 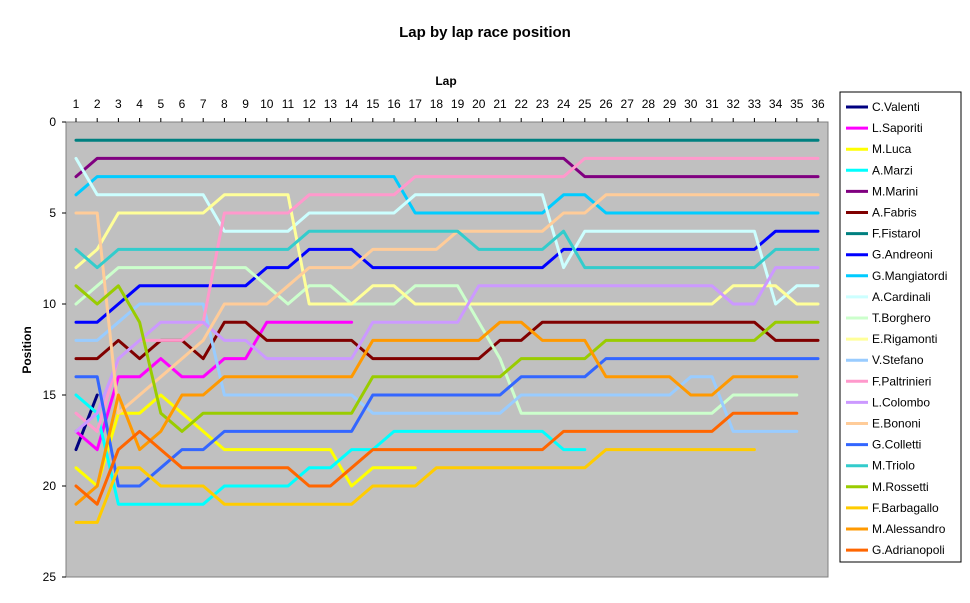 What do you see at coordinates (628, 104) in the screenshot?
I see `x-tick-label: 27` at bounding box center [628, 104].